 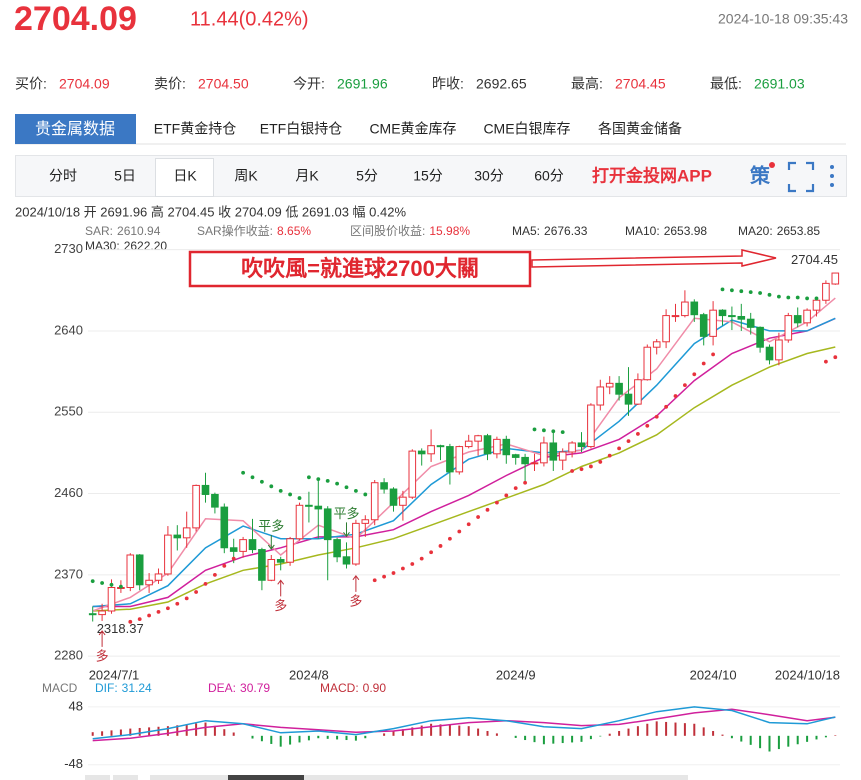 I want to click on quote-value: 2692.65, so click(x=501, y=84).